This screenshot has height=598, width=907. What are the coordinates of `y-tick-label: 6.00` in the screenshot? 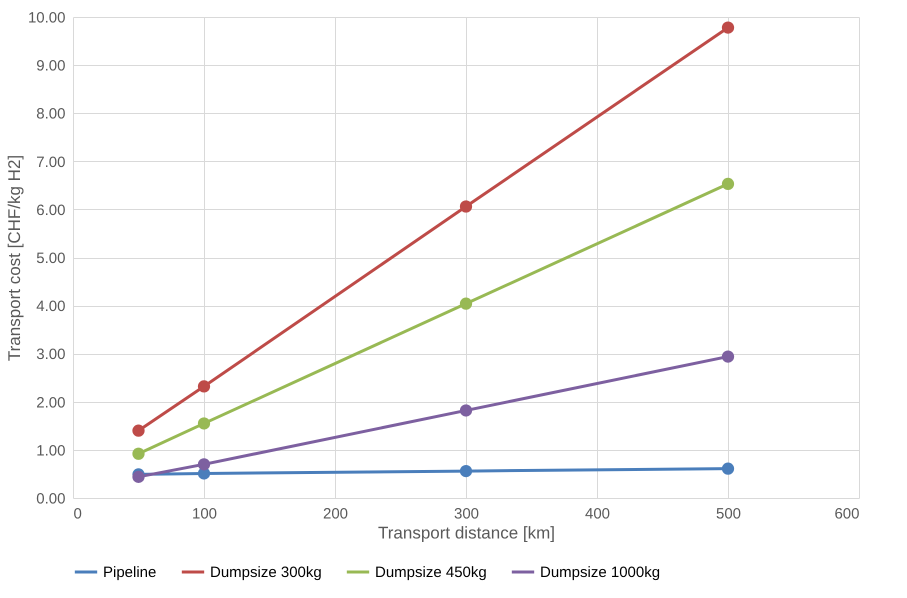 It's located at (51, 210).